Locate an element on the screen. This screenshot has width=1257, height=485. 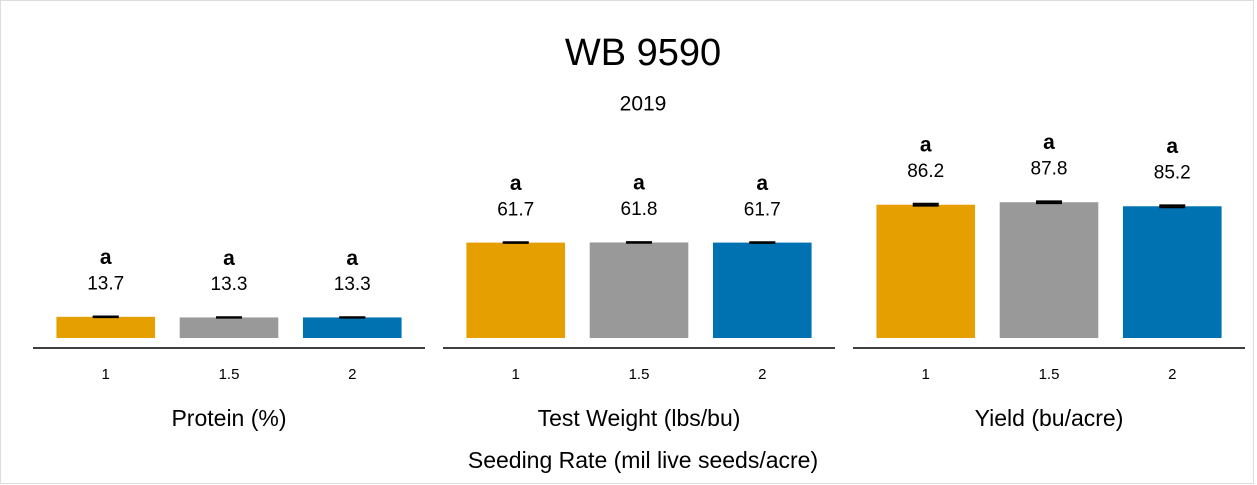
value-label: 85.2 is located at coordinates (1172, 172).